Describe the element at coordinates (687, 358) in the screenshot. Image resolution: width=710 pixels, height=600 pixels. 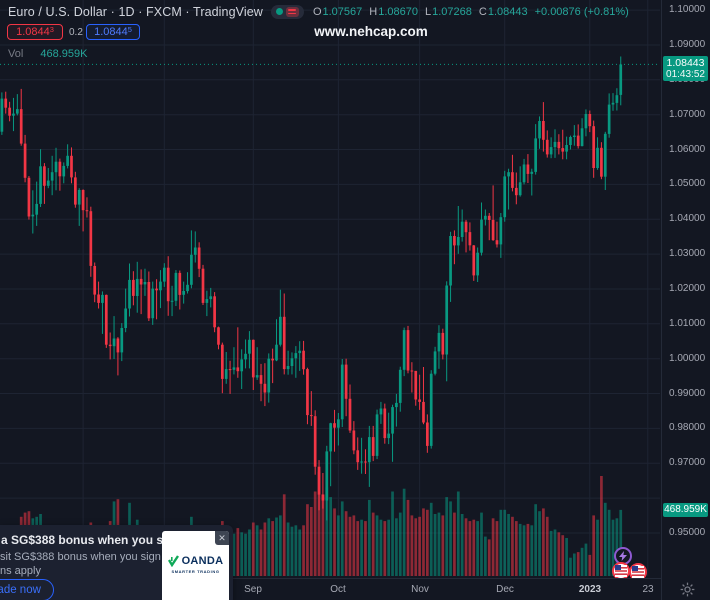
I see `price-axis-label: 1.00000` at that location.